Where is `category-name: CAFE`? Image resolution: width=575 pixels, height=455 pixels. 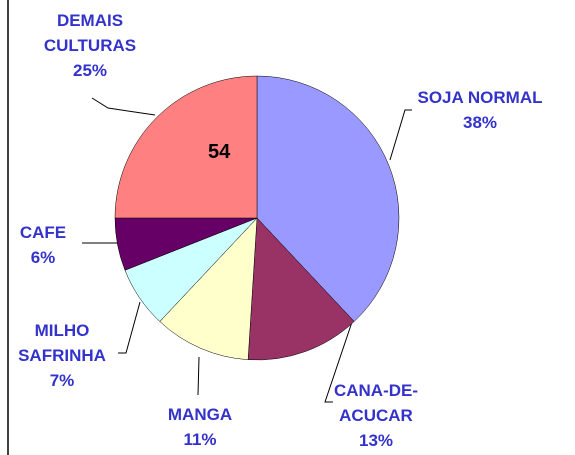 category-name: CAFE is located at coordinates (43, 232).